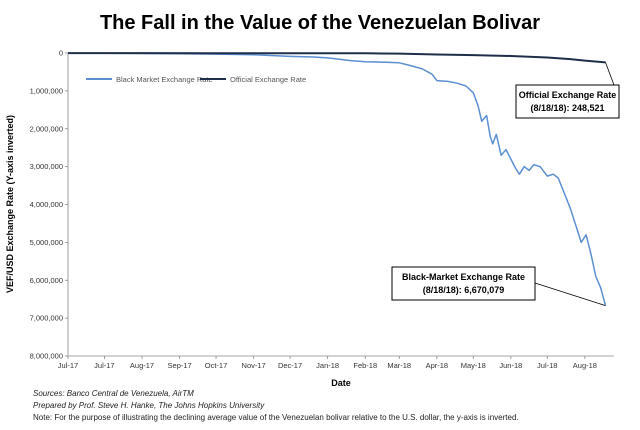 This screenshot has height=430, width=640. I want to click on y-tick-label: 2,000,000, so click(46, 128).